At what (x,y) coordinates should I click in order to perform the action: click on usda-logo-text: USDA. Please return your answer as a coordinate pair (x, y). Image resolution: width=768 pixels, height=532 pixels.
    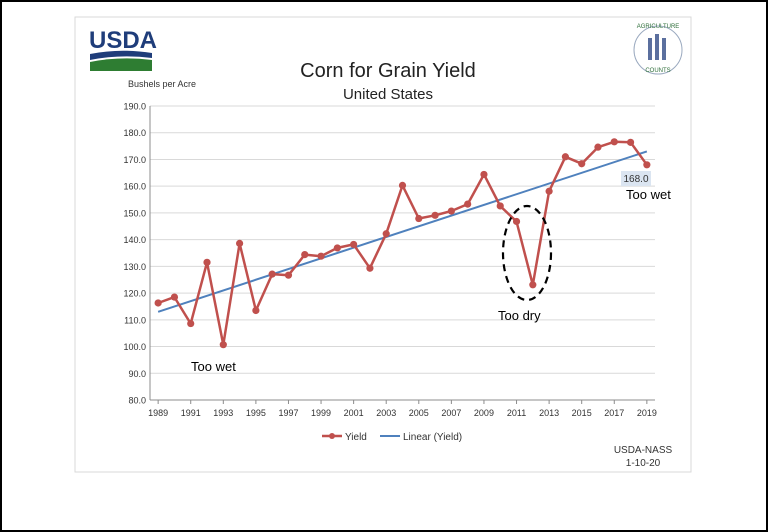
    Looking at the image, I should click on (123, 40).